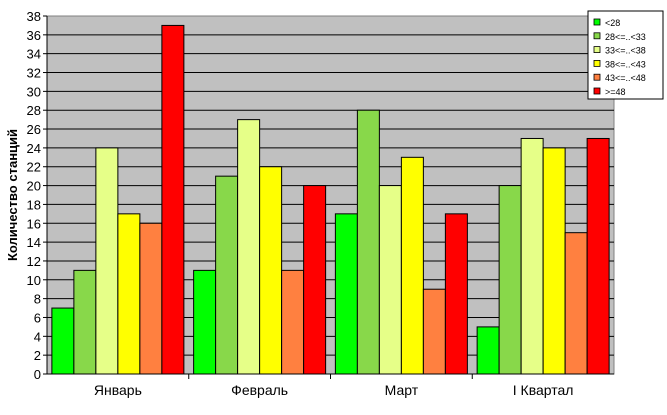 The height and width of the screenshot is (415, 667). Describe the element at coordinates (34, 129) in the screenshot. I see `y-tick-label: 26` at that location.